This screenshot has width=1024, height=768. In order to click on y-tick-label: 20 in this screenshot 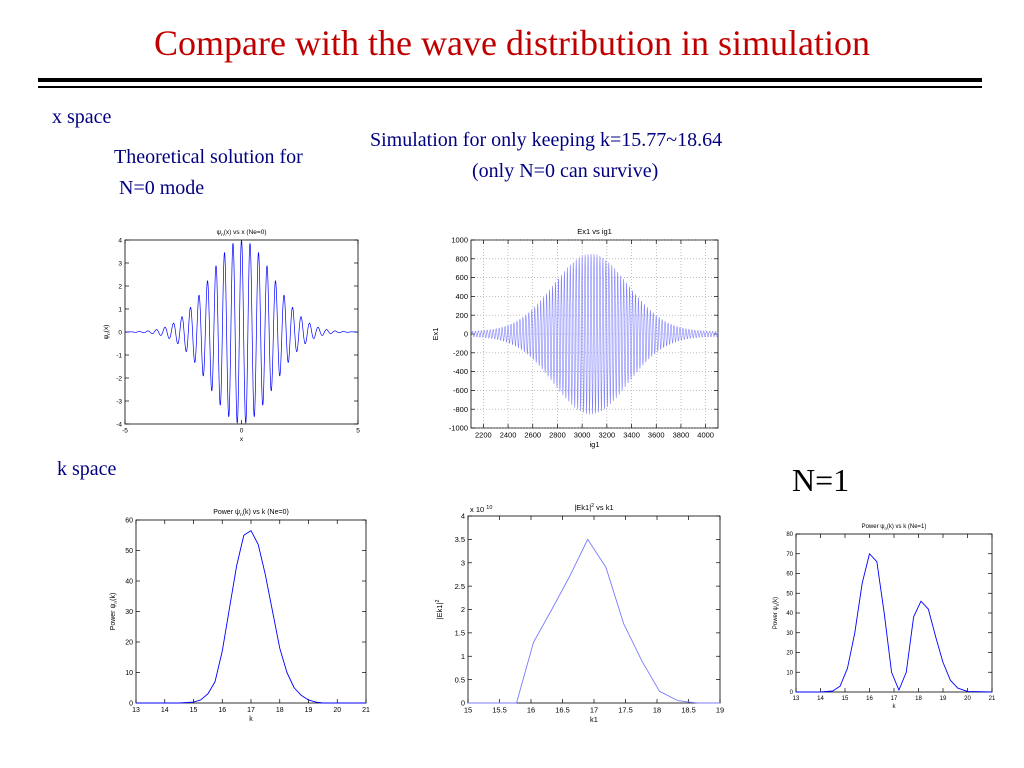, I will do `click(129, 642)`.